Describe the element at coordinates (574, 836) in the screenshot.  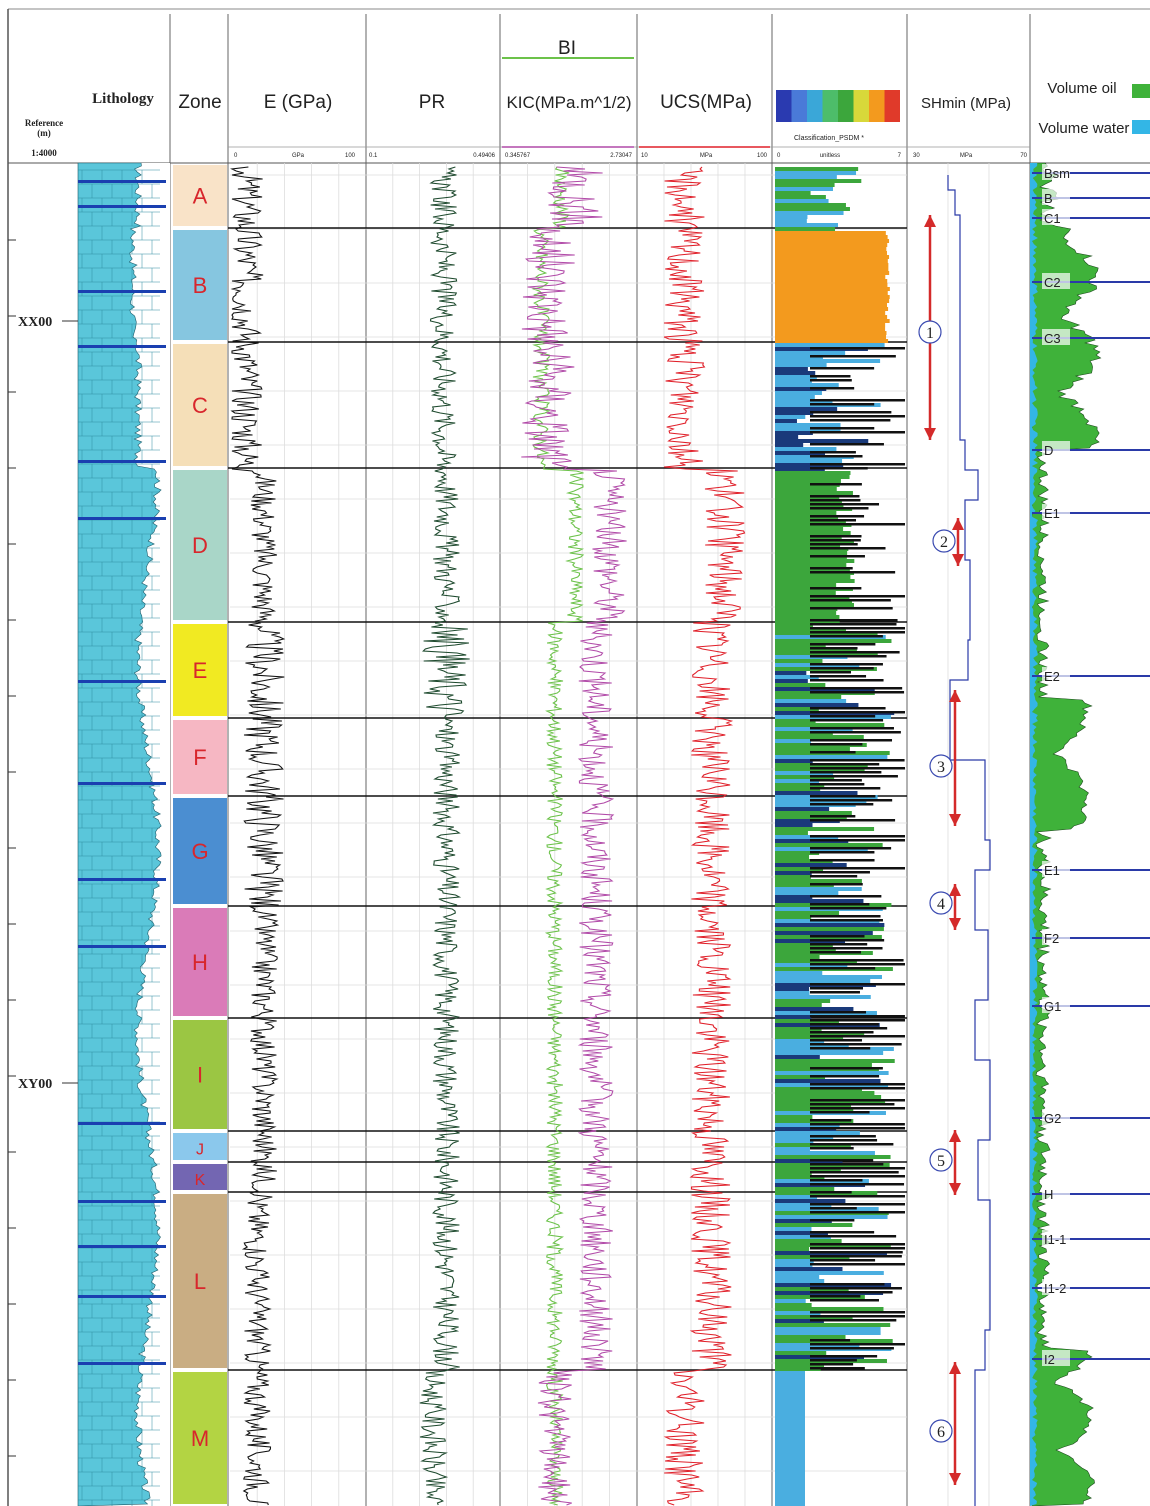
I see `kic-curve` at that location.